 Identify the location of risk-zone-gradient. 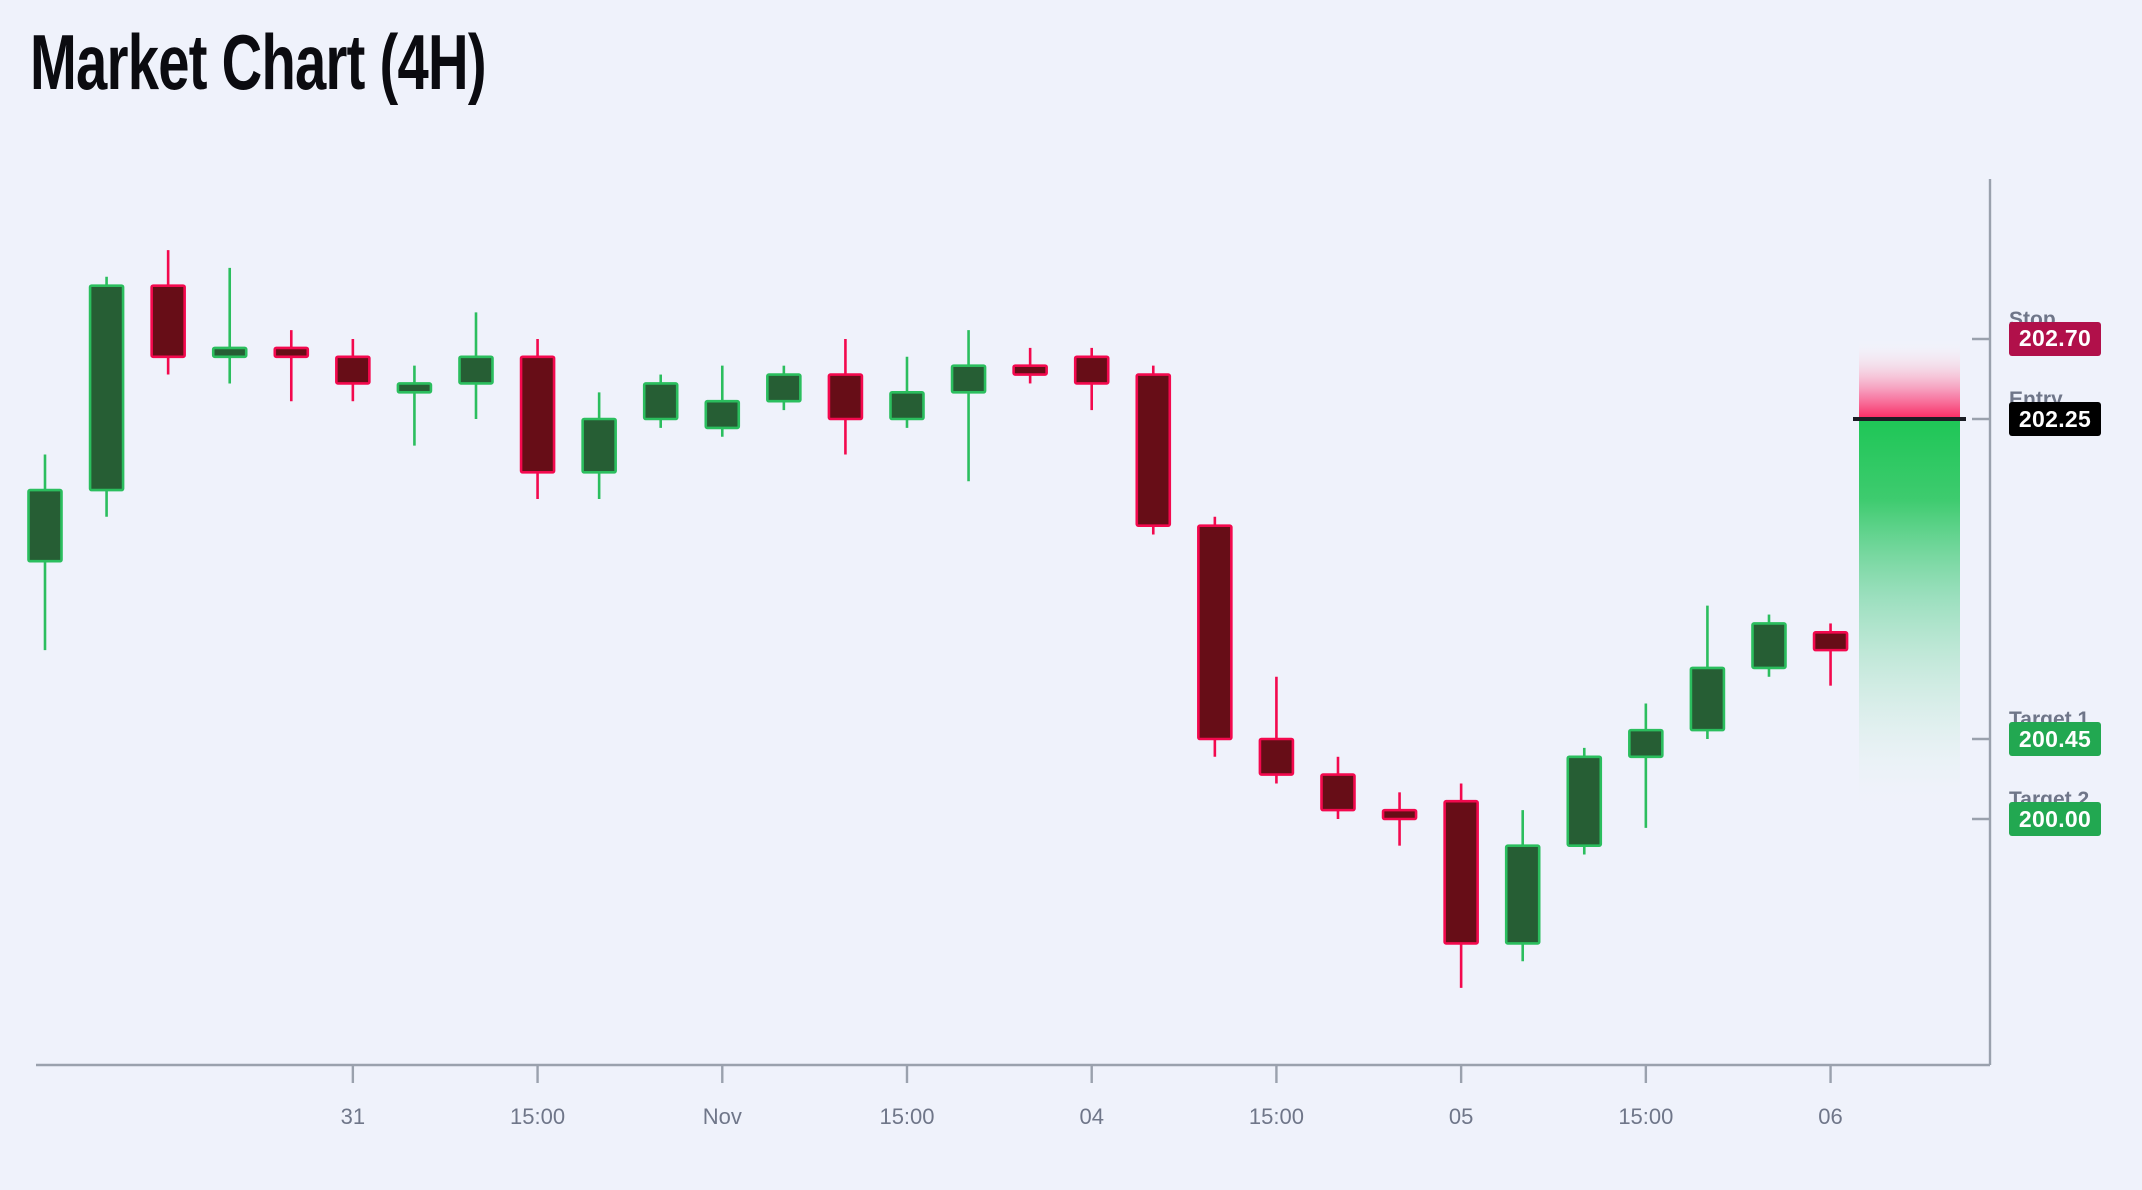
(1909, 378).